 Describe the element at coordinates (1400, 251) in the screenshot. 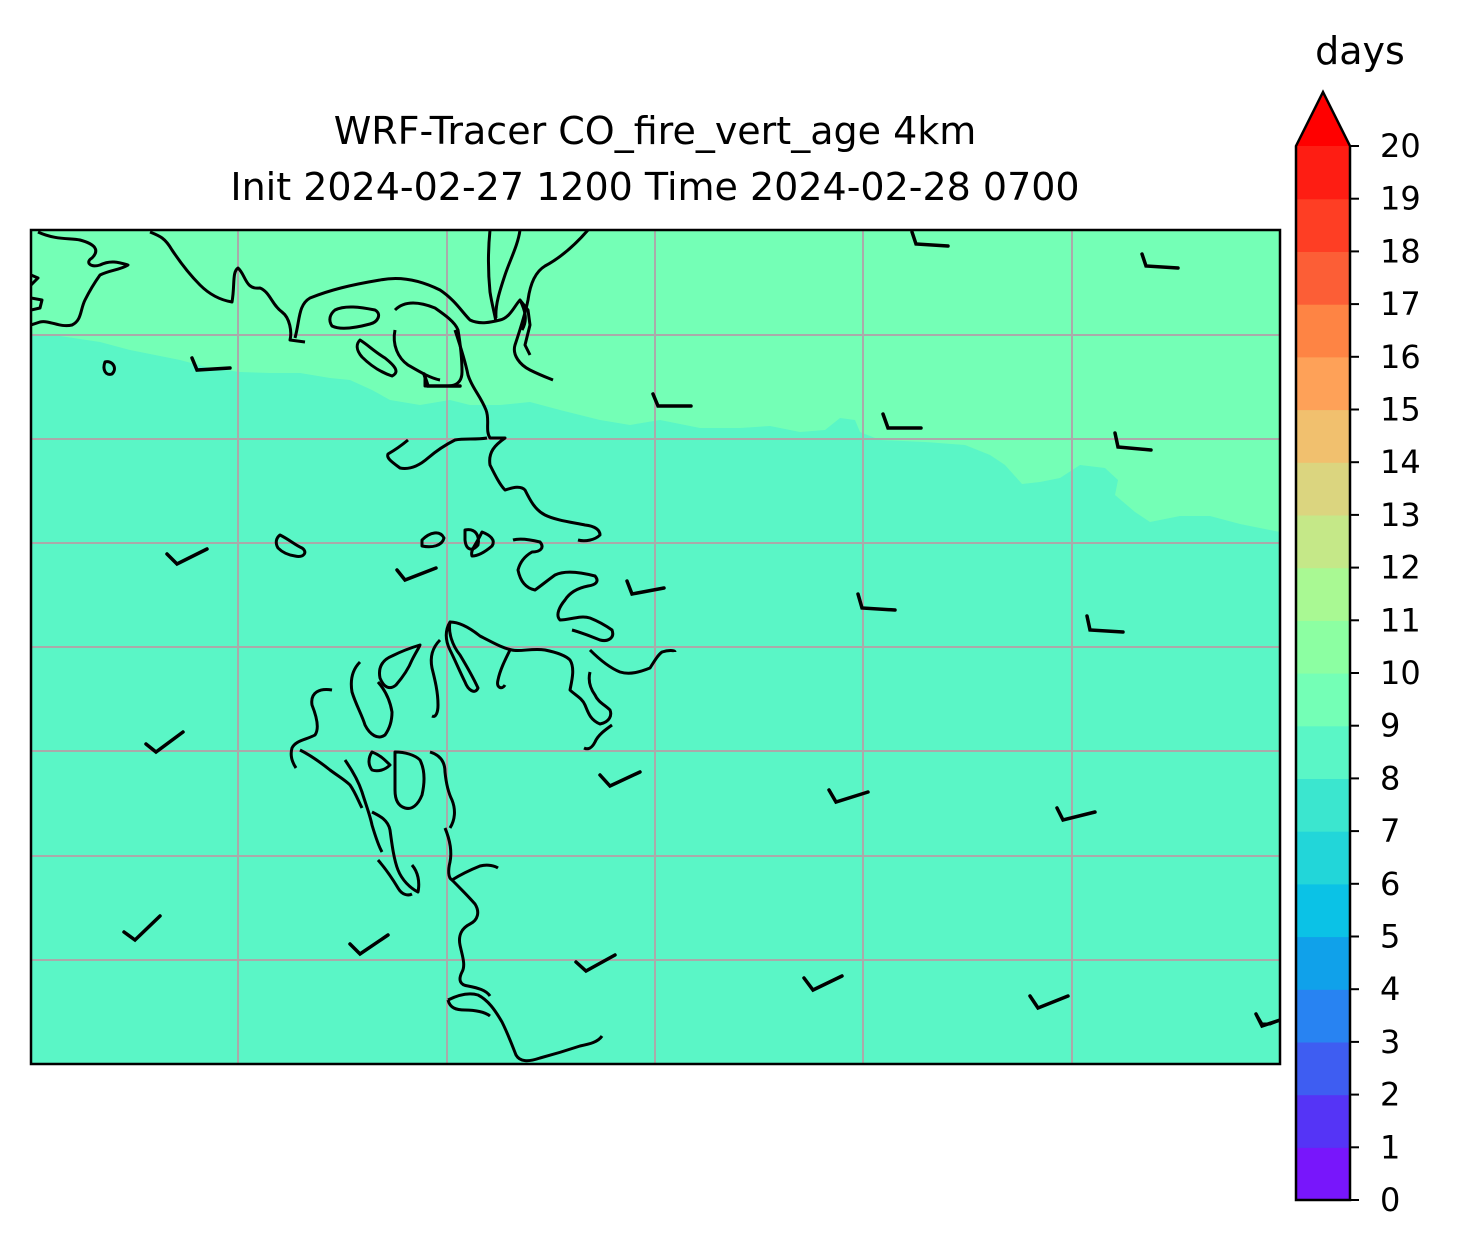

I see `colorbar-tick-label: 18` at that location.